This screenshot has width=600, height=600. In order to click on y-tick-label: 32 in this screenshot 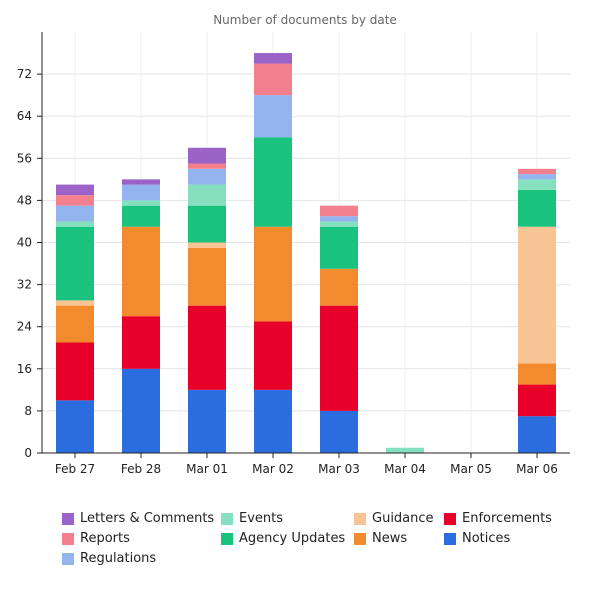, I will do `click(24, 285)`.